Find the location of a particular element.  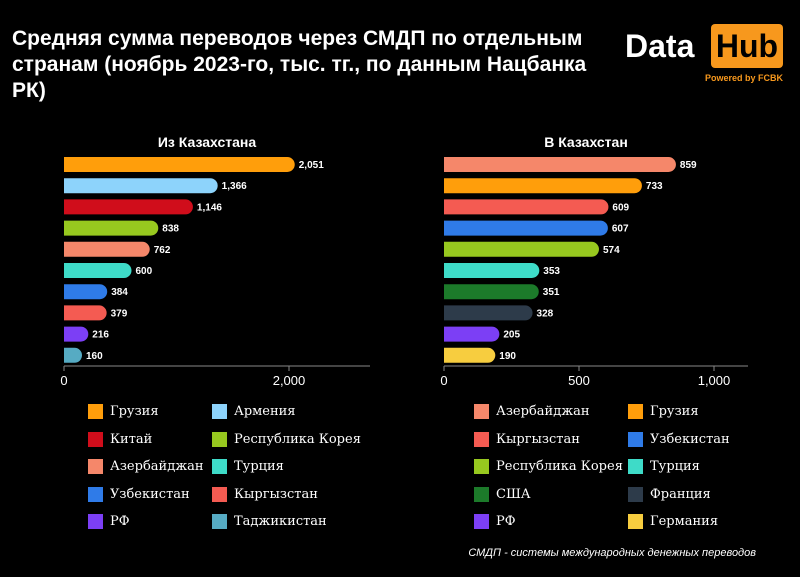

legend-item-1-10: Таджикистан is located at coordinates (269, 521).